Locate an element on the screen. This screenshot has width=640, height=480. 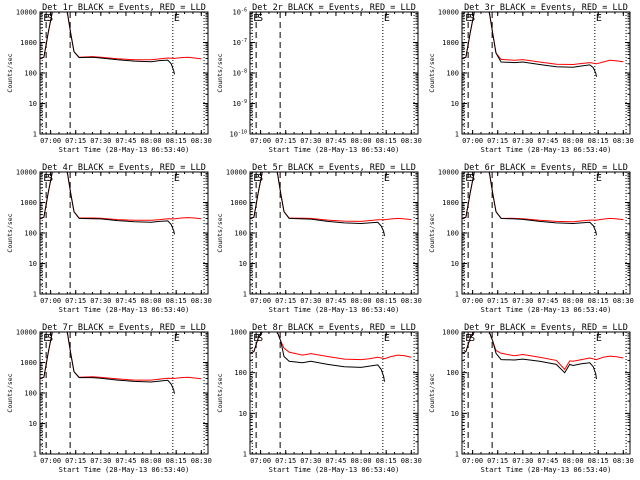
y-tick-label: 10⁻⁹ is located at coordinates (240, 103).